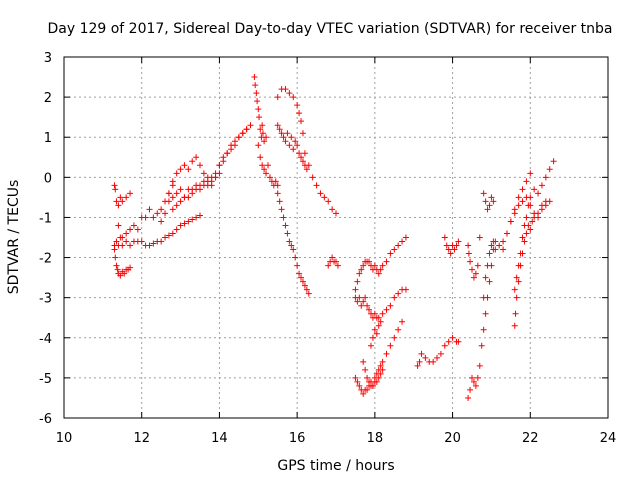  Describe the element at coordinates (45, 379) in the screenshot. I see `y-tick-label: -5` at that location.